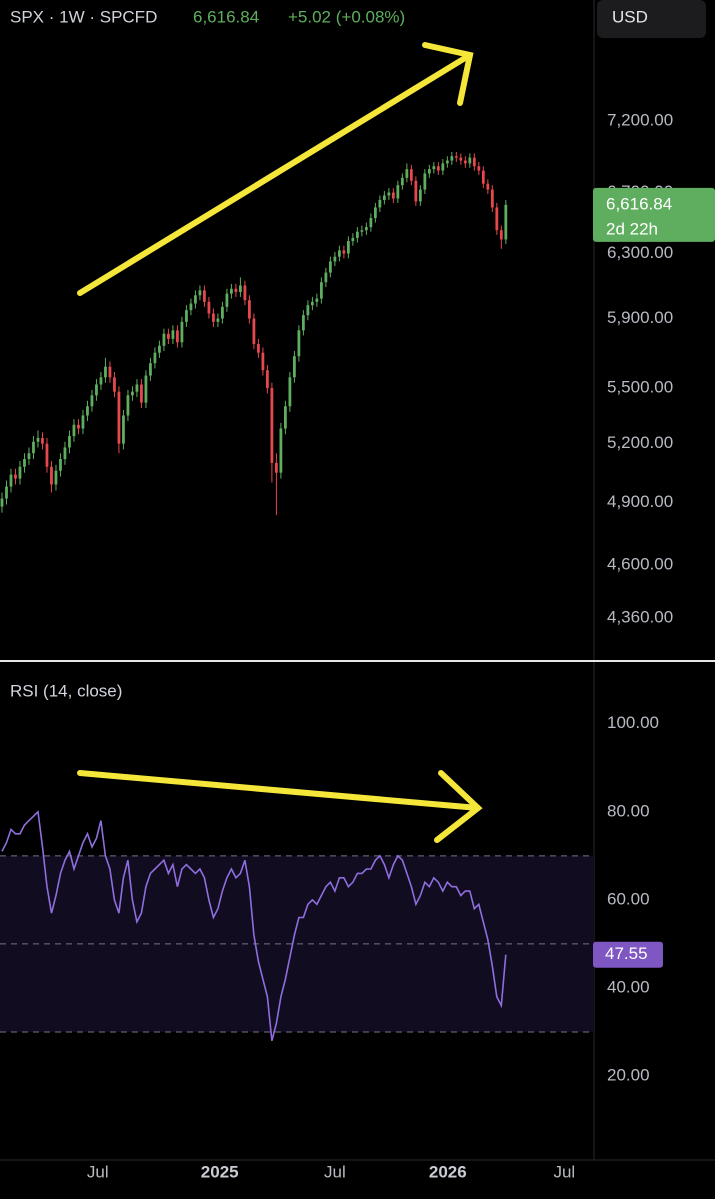 This screenshot has height=1199, width=715. I want to click on header-change: +5.02 (+0.08%), so click(346, 16).